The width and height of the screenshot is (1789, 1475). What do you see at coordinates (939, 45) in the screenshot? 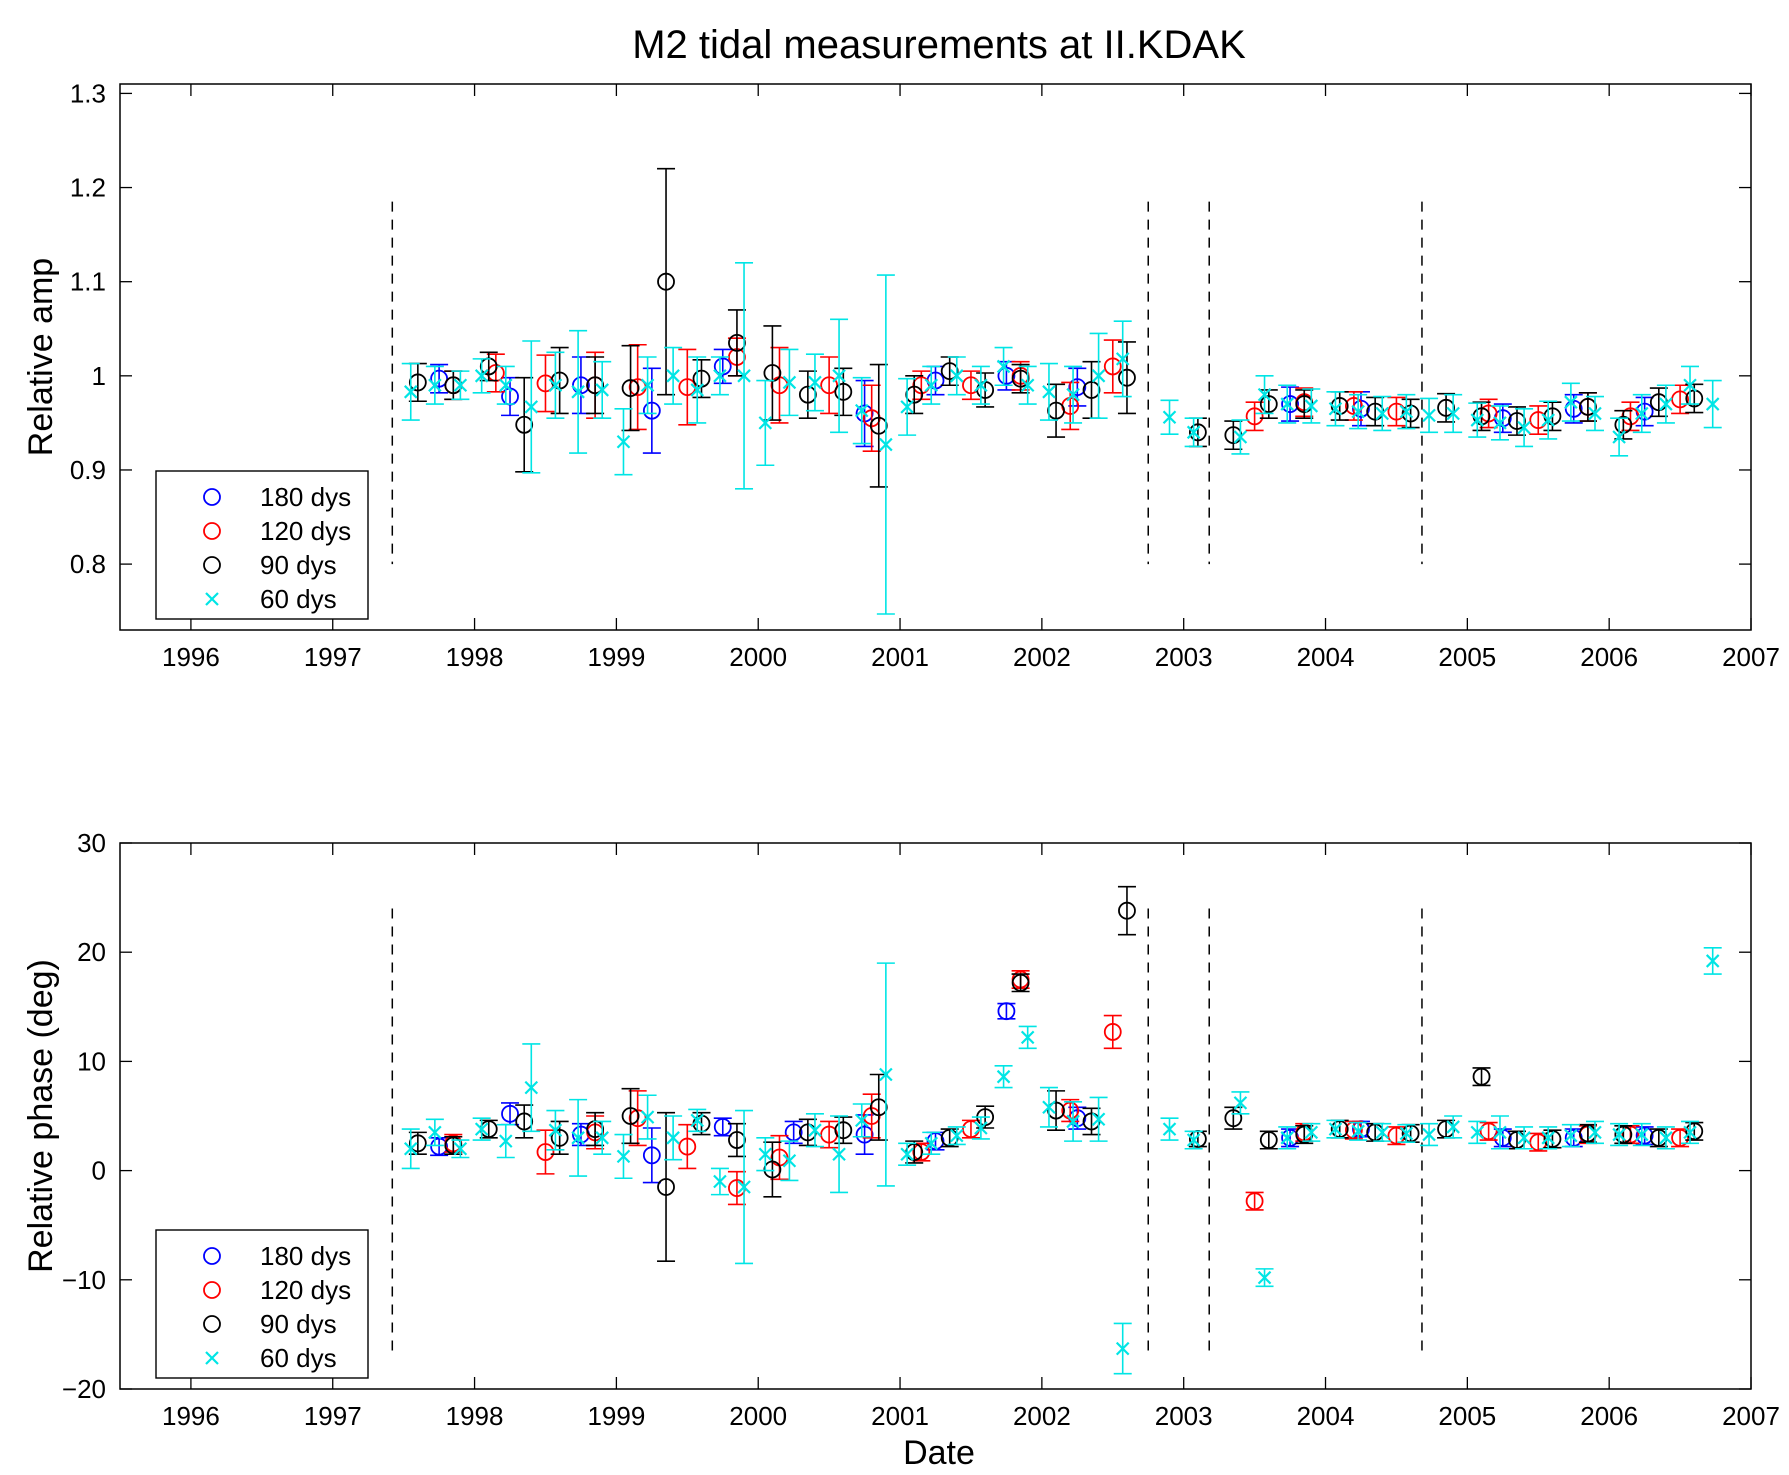
I see `figure-title: M2 tidal measurements at II.KDAK` at bounding box center [939, 45].